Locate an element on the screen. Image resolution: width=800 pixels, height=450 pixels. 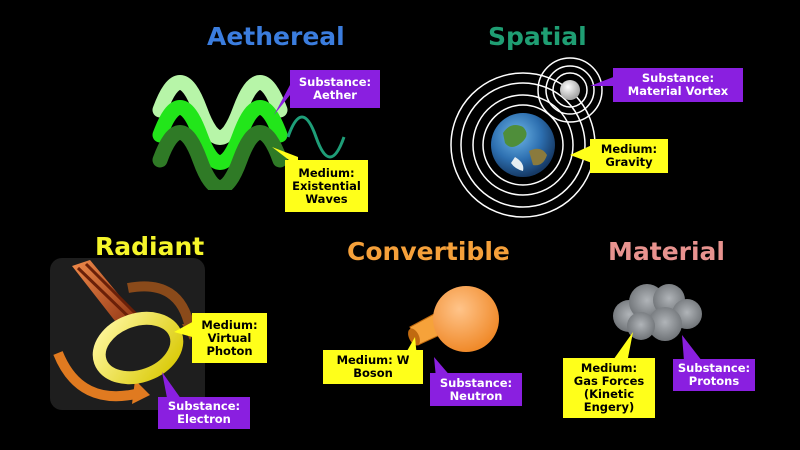
radiant-title: Radiant is located at coordinates (150, 246).